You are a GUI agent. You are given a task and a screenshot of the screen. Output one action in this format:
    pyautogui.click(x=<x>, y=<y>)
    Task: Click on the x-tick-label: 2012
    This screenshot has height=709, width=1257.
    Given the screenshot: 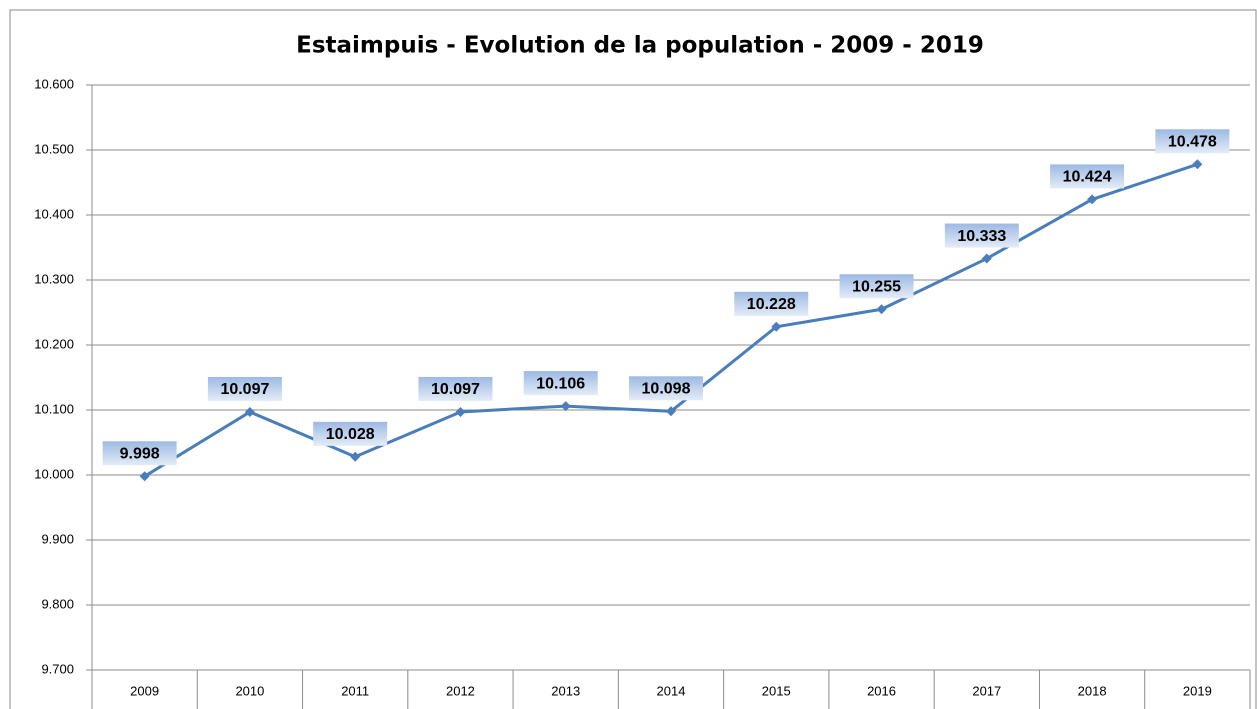 What is the action you would take?
    pyautogui.click(x=460, y=690)
    